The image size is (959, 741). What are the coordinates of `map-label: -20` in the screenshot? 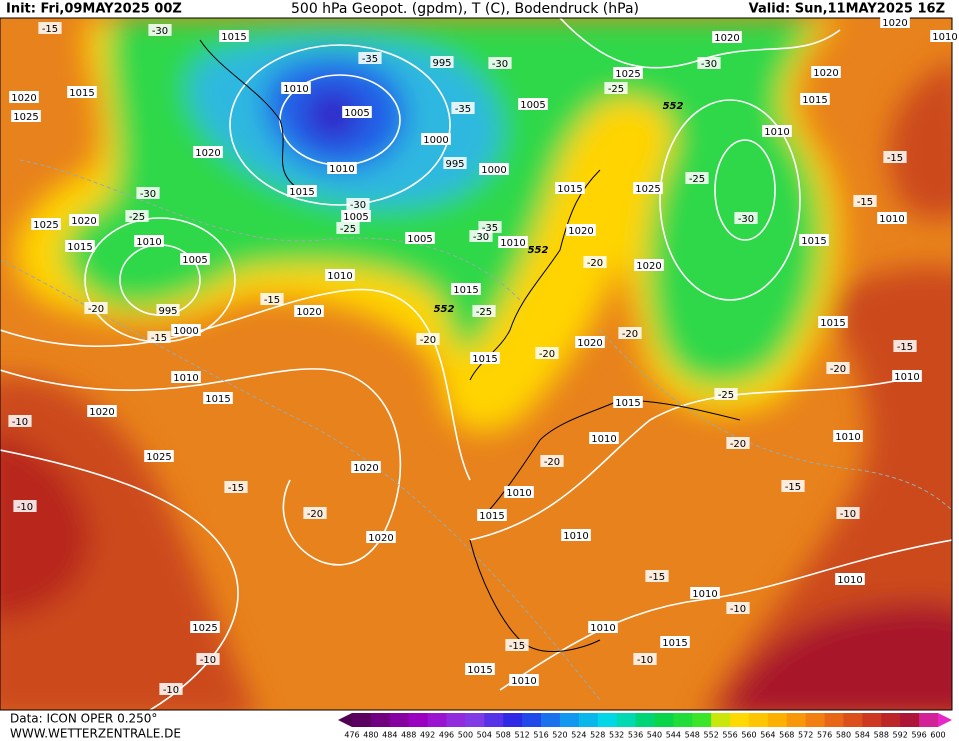 It's located at (738, 443).